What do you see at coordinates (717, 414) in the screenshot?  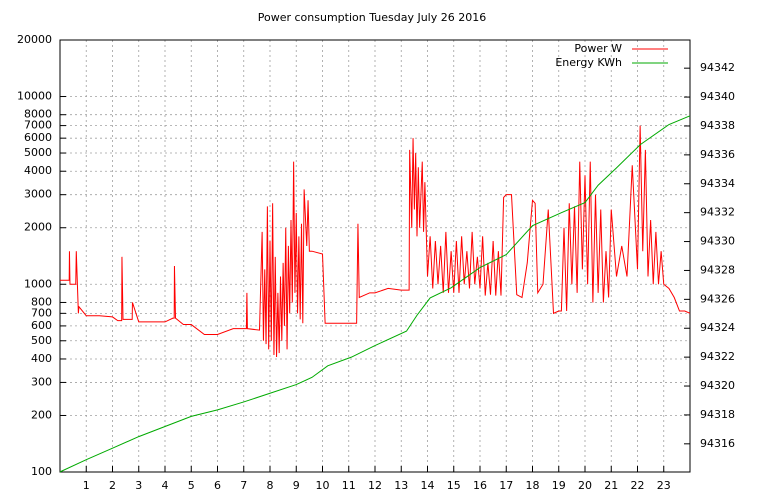 I see `y2-tick-label: 94318` at bounding box center [717, 414].